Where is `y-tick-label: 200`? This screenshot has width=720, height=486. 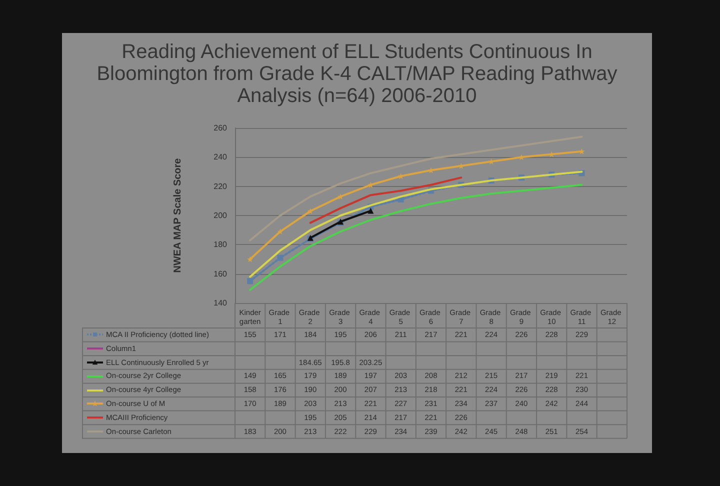
y-tick-label: 200 is located at coordinates (221, 215).